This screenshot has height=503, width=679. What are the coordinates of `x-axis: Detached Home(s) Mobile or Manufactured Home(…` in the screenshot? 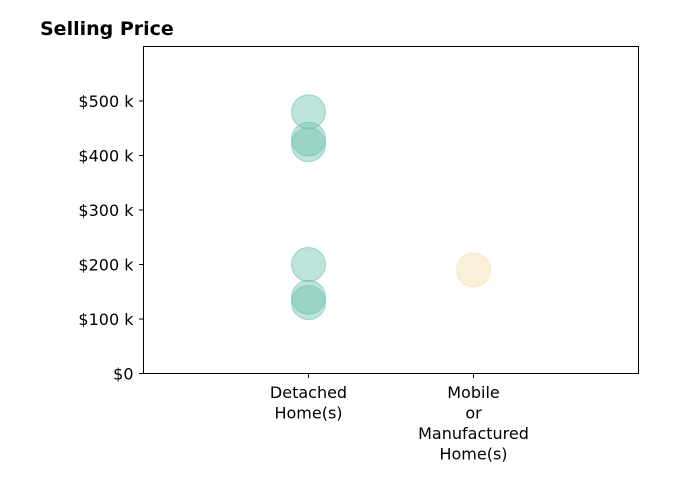 It's located at (399, 418).